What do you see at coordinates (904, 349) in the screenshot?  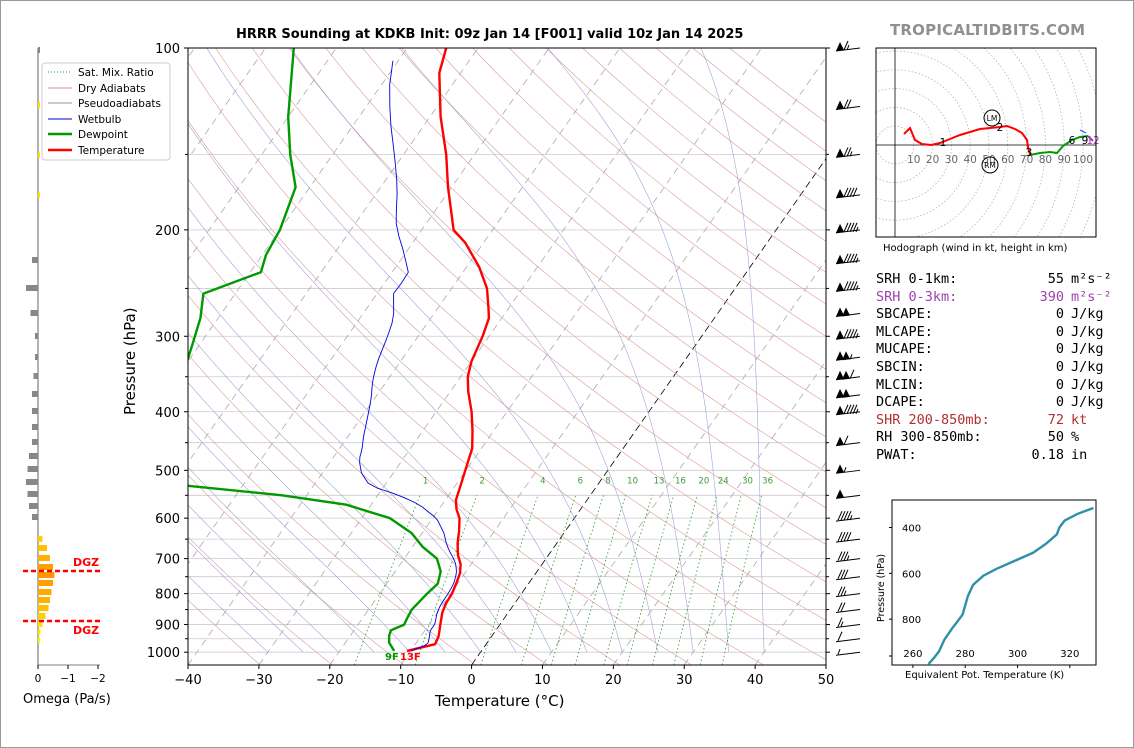 I see `stat-label: MUCAPE:` at bounding box center [904, 349].